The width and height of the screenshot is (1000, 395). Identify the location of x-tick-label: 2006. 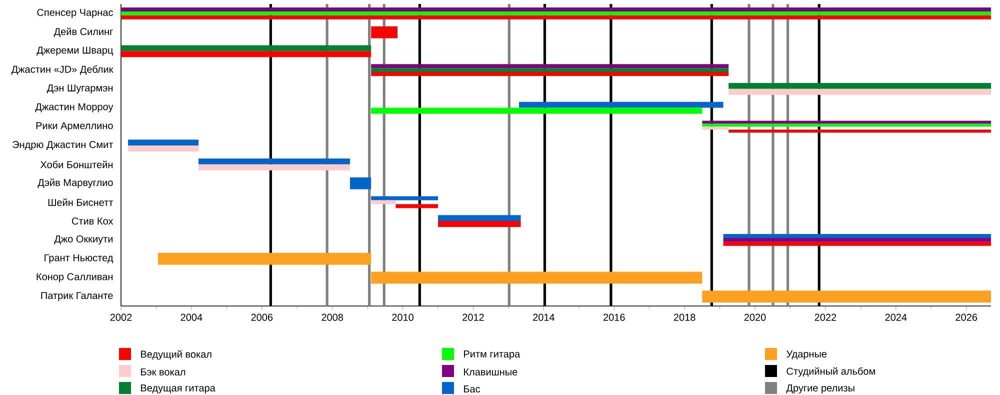
(262, 317).